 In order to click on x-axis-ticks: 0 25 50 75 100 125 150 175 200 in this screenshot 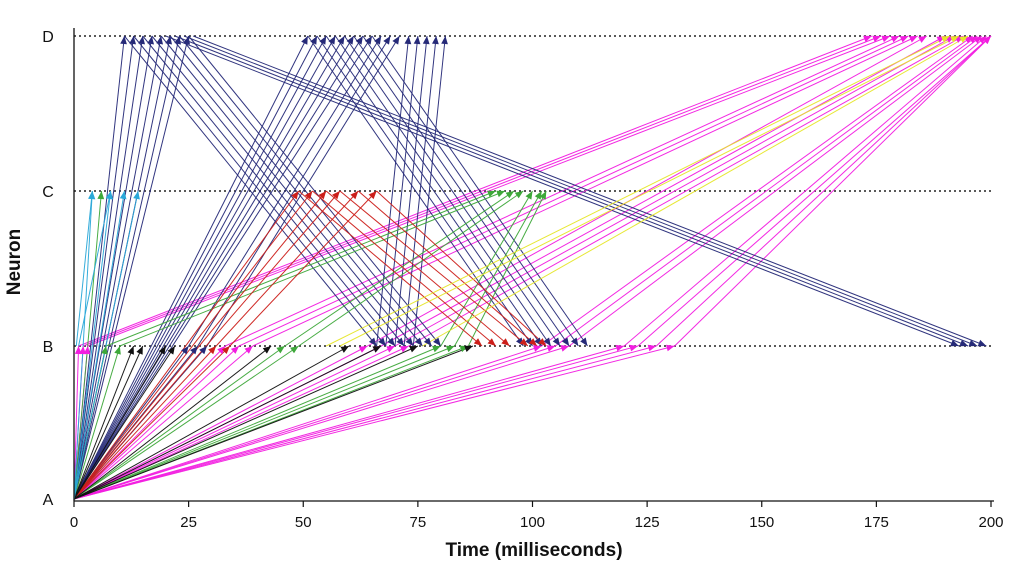, I will do `click(537, 516)`.